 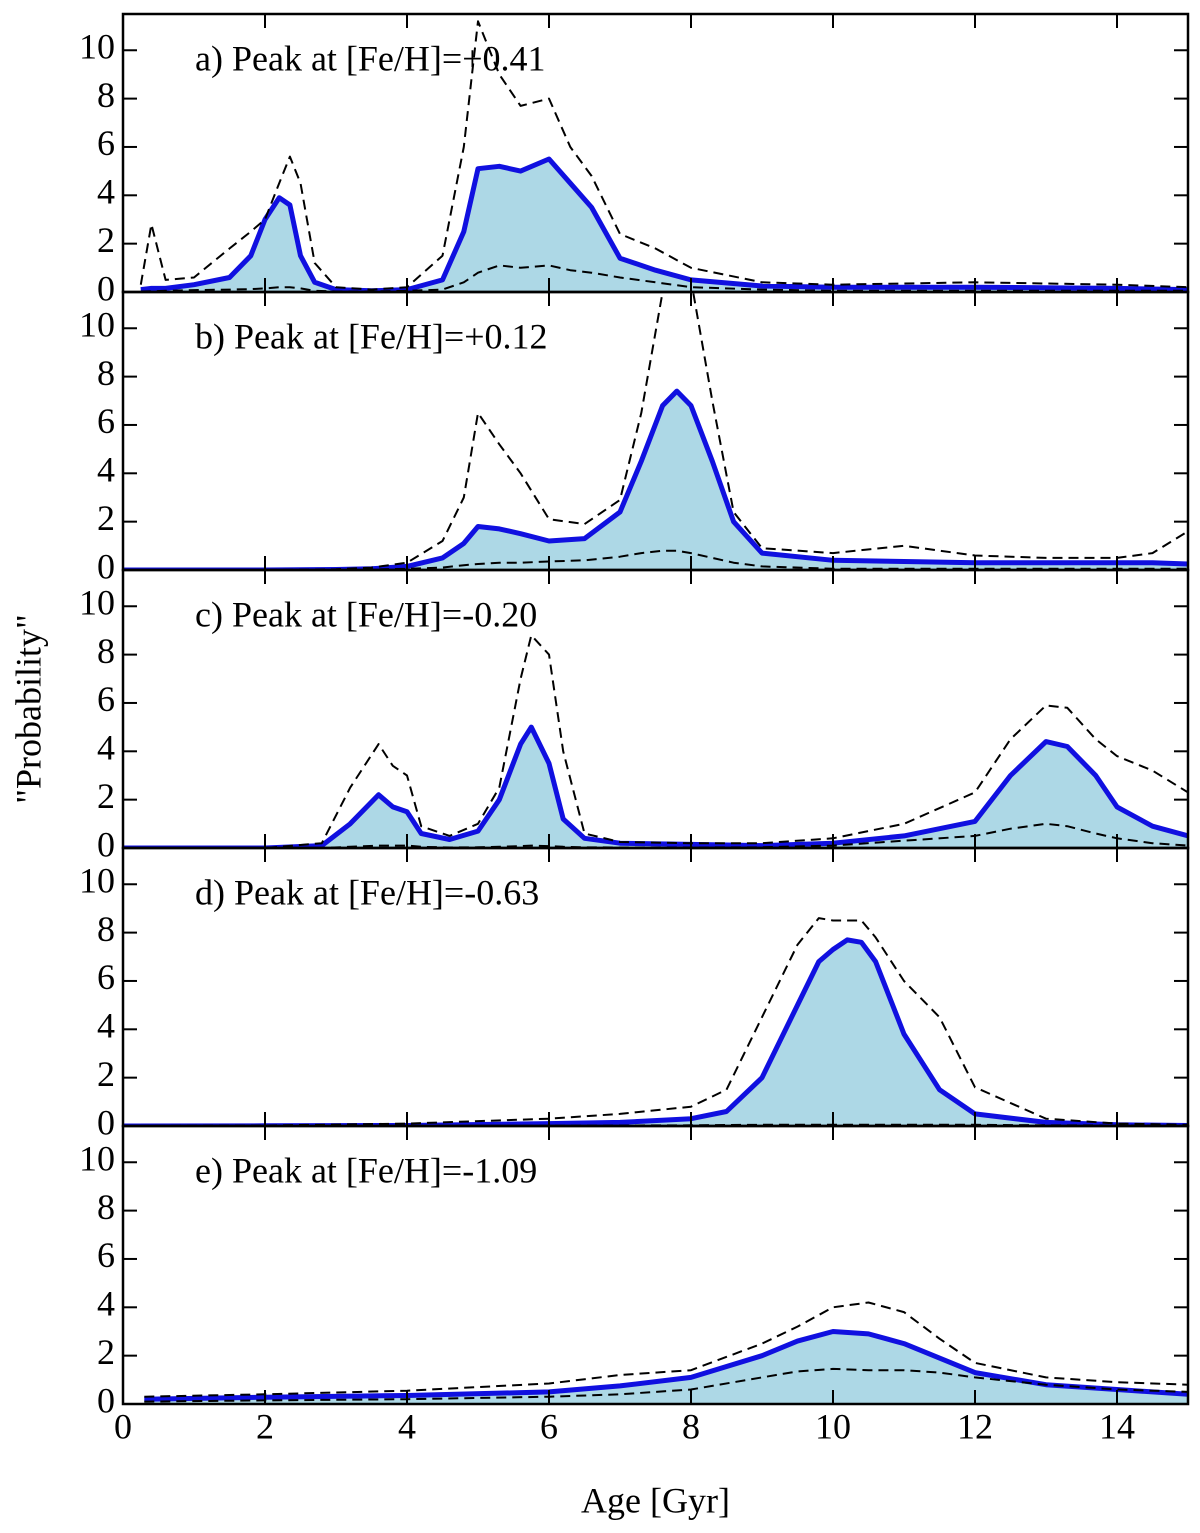 What do you see at coordinates (833, 1426) in the screenshot?
I see `x-tick-label: 10` at bounding box center [833, 1426].